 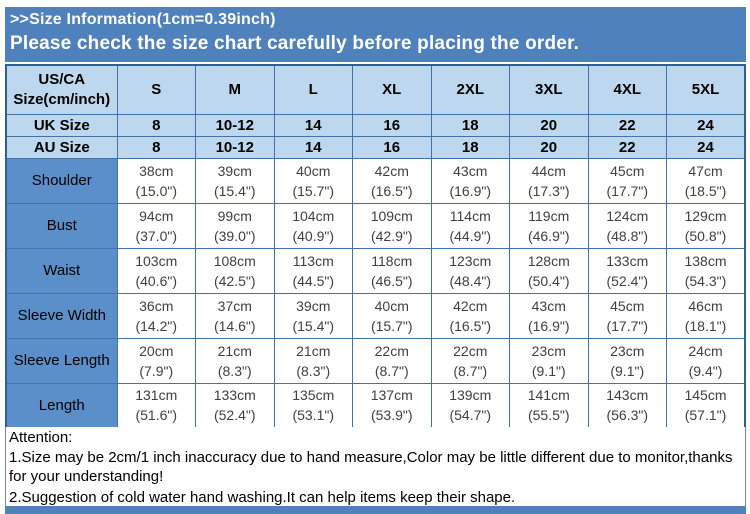 I want to click on uk-size-row: UK Size 8 10-12 14 16 18 20 22 24, so click(x=375, y=125).